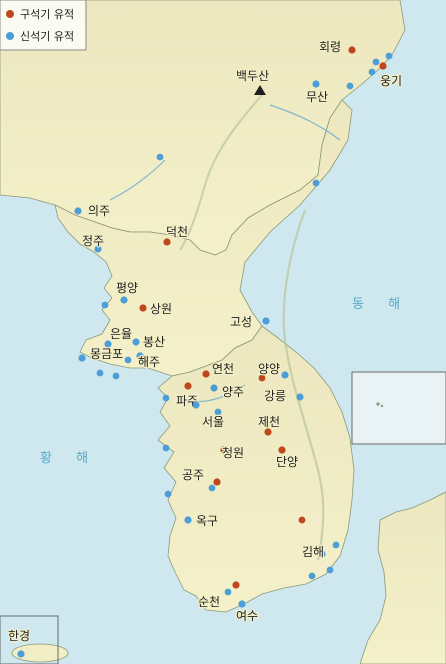  I want to click on site-dot-monggeumpo, so click(82, 358).